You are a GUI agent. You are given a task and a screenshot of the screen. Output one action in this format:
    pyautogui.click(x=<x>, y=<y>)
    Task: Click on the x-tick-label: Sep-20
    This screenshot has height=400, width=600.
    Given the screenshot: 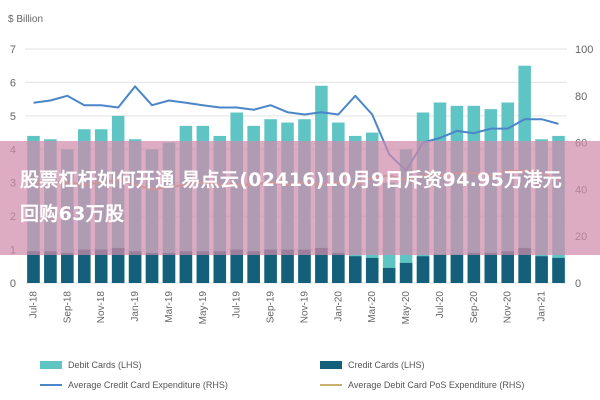 What is the action you would take?
    pyautogui.click(x=474, y=307)
    